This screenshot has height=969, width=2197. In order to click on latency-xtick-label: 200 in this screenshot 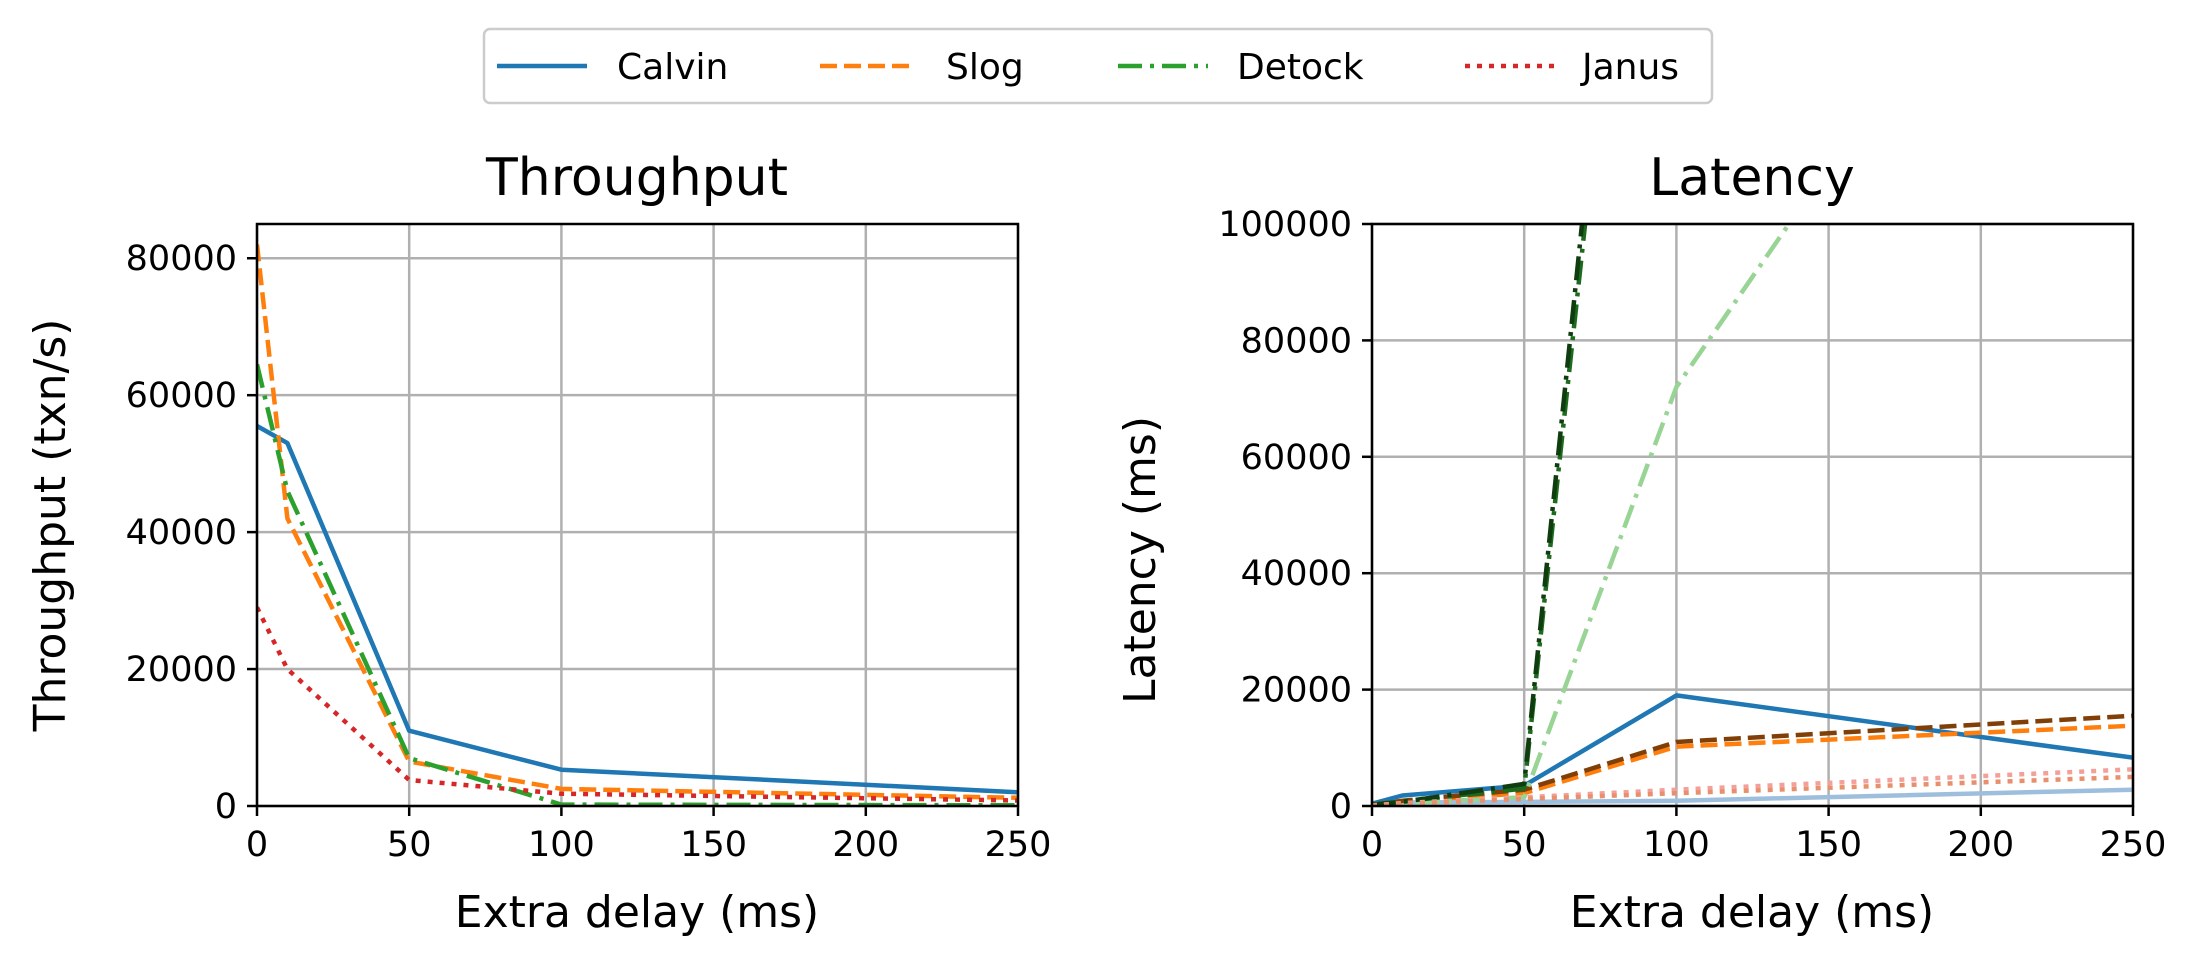, I will do `click(1980, 845)`.